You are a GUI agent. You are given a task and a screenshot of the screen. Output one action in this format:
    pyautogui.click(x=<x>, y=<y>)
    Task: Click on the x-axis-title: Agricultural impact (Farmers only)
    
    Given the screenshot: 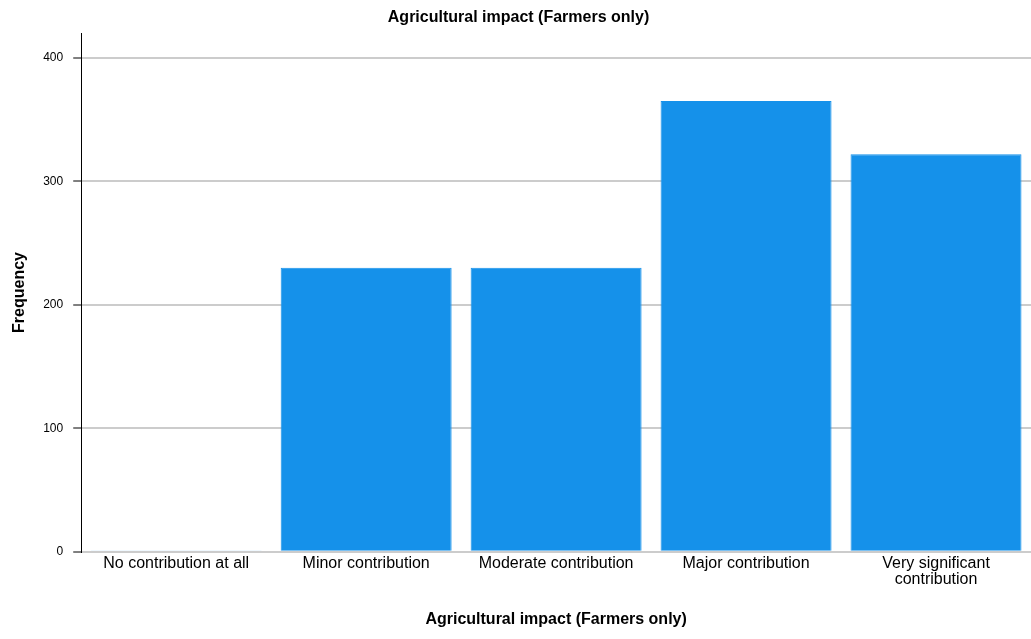 What is the action you would take?
    pyautogui.click(x=556, y=618)
    